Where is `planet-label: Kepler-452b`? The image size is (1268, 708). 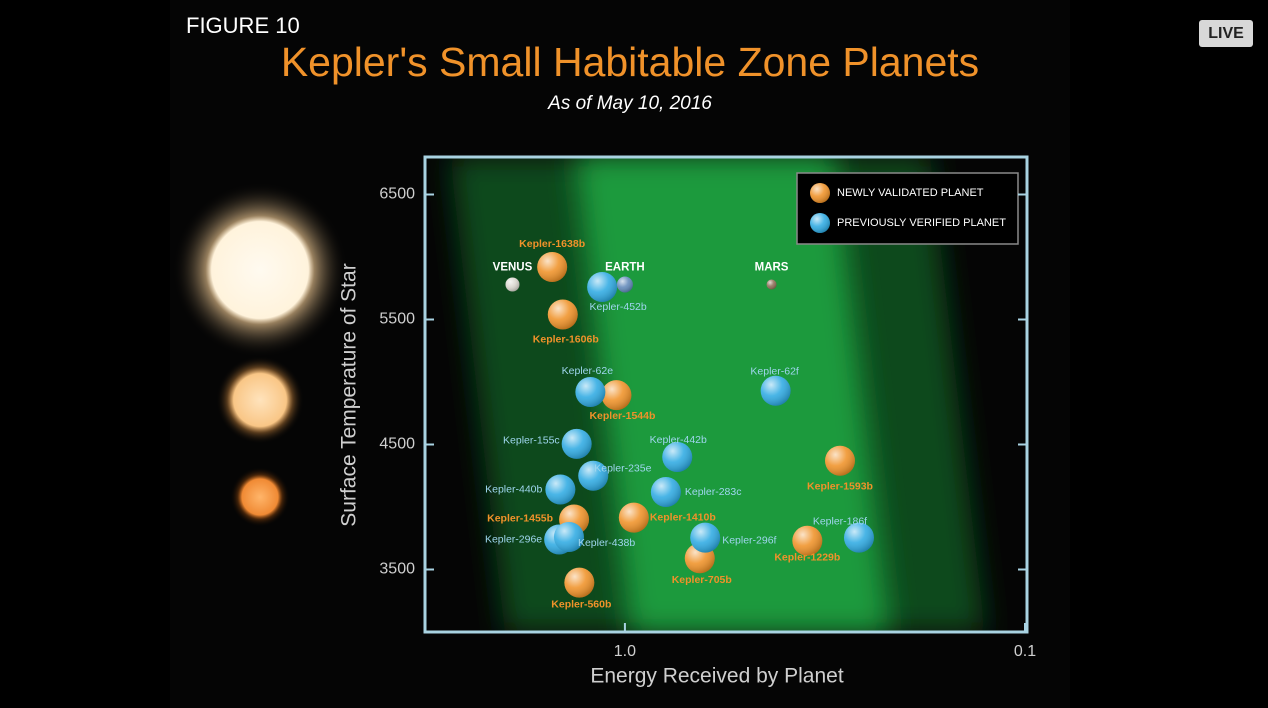
planet-label: Kepler-452b is located at coordinates (618, 307).